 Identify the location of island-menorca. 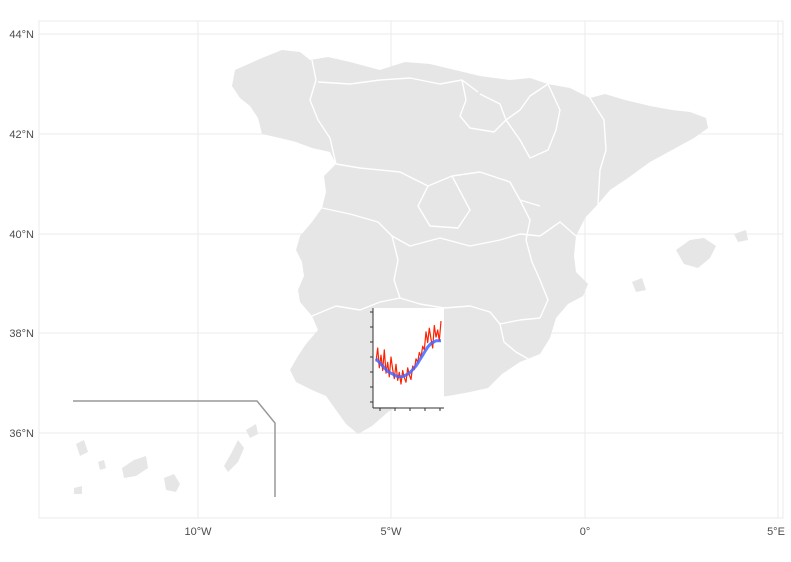
(741, 236).